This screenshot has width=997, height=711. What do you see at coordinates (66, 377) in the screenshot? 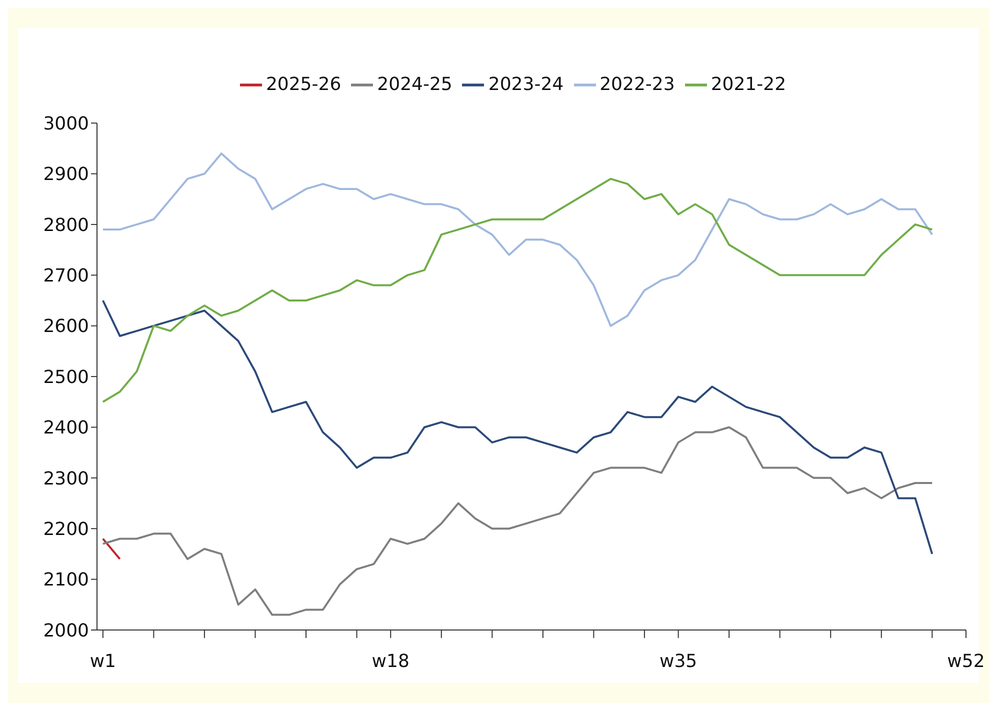
I see `y-tick-label: 2500` at bounding box center [66, 377].